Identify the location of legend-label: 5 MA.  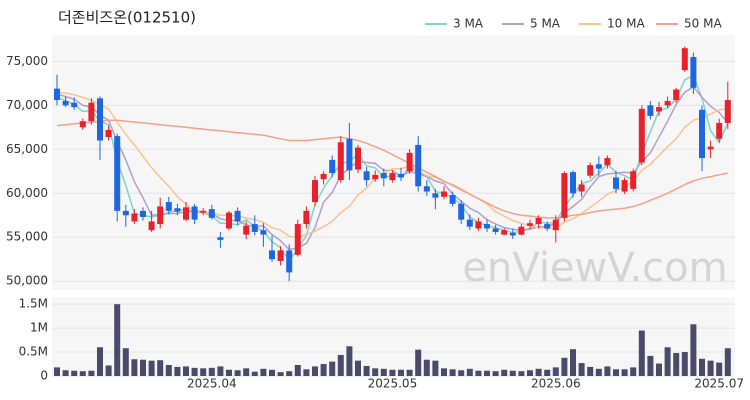
(545, 24).